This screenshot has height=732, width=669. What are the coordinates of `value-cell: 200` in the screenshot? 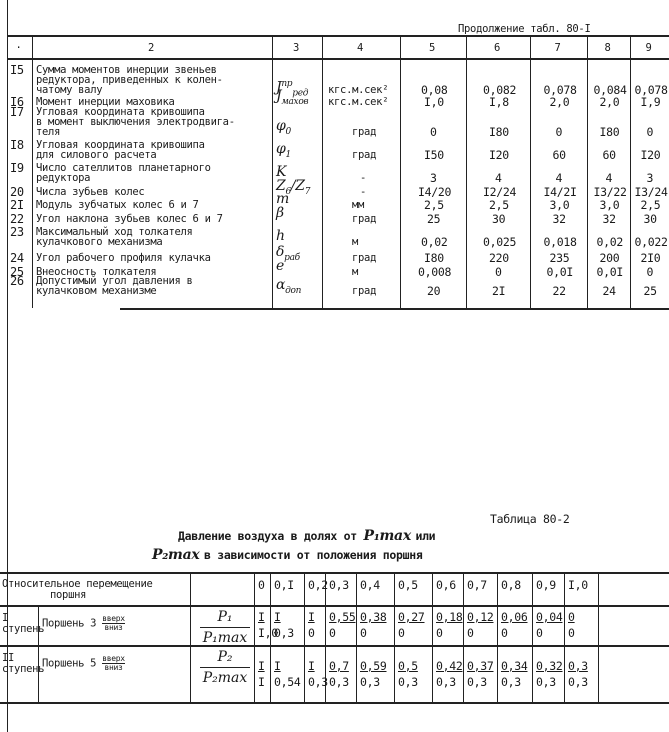 It's located at (609, 258).